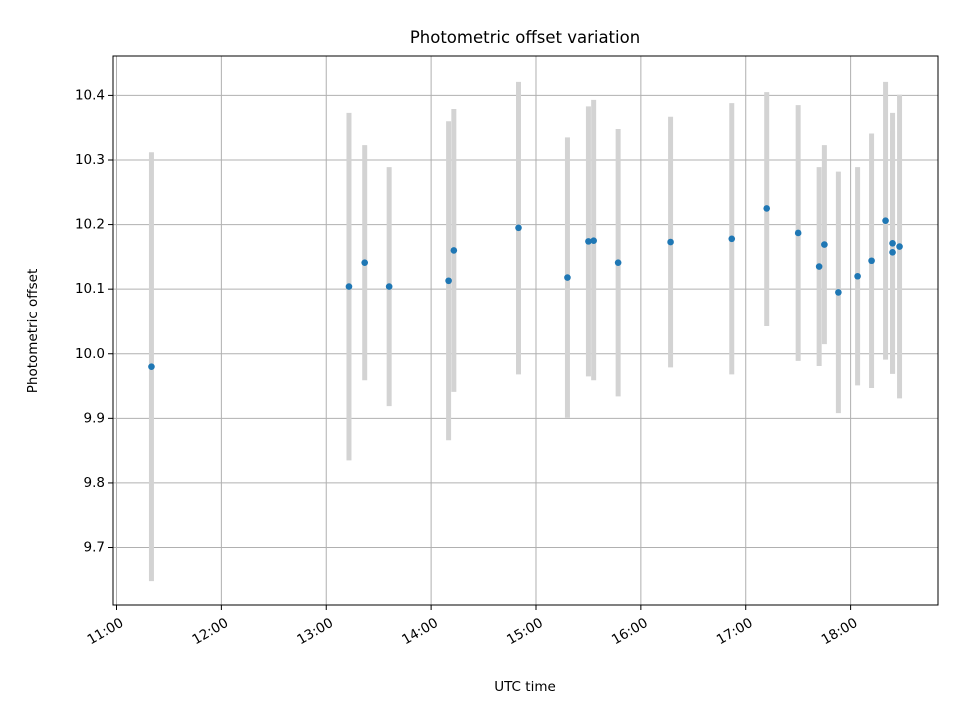 This screenshot has height=720, width=960. What do you see at coordinates (94, 321) in the screenshot?
I see `y-axis-ticks: 9.7 9.8 9.9 10.0 10.1 10.2 10.3 10.4` at bounding box center [94, 321].